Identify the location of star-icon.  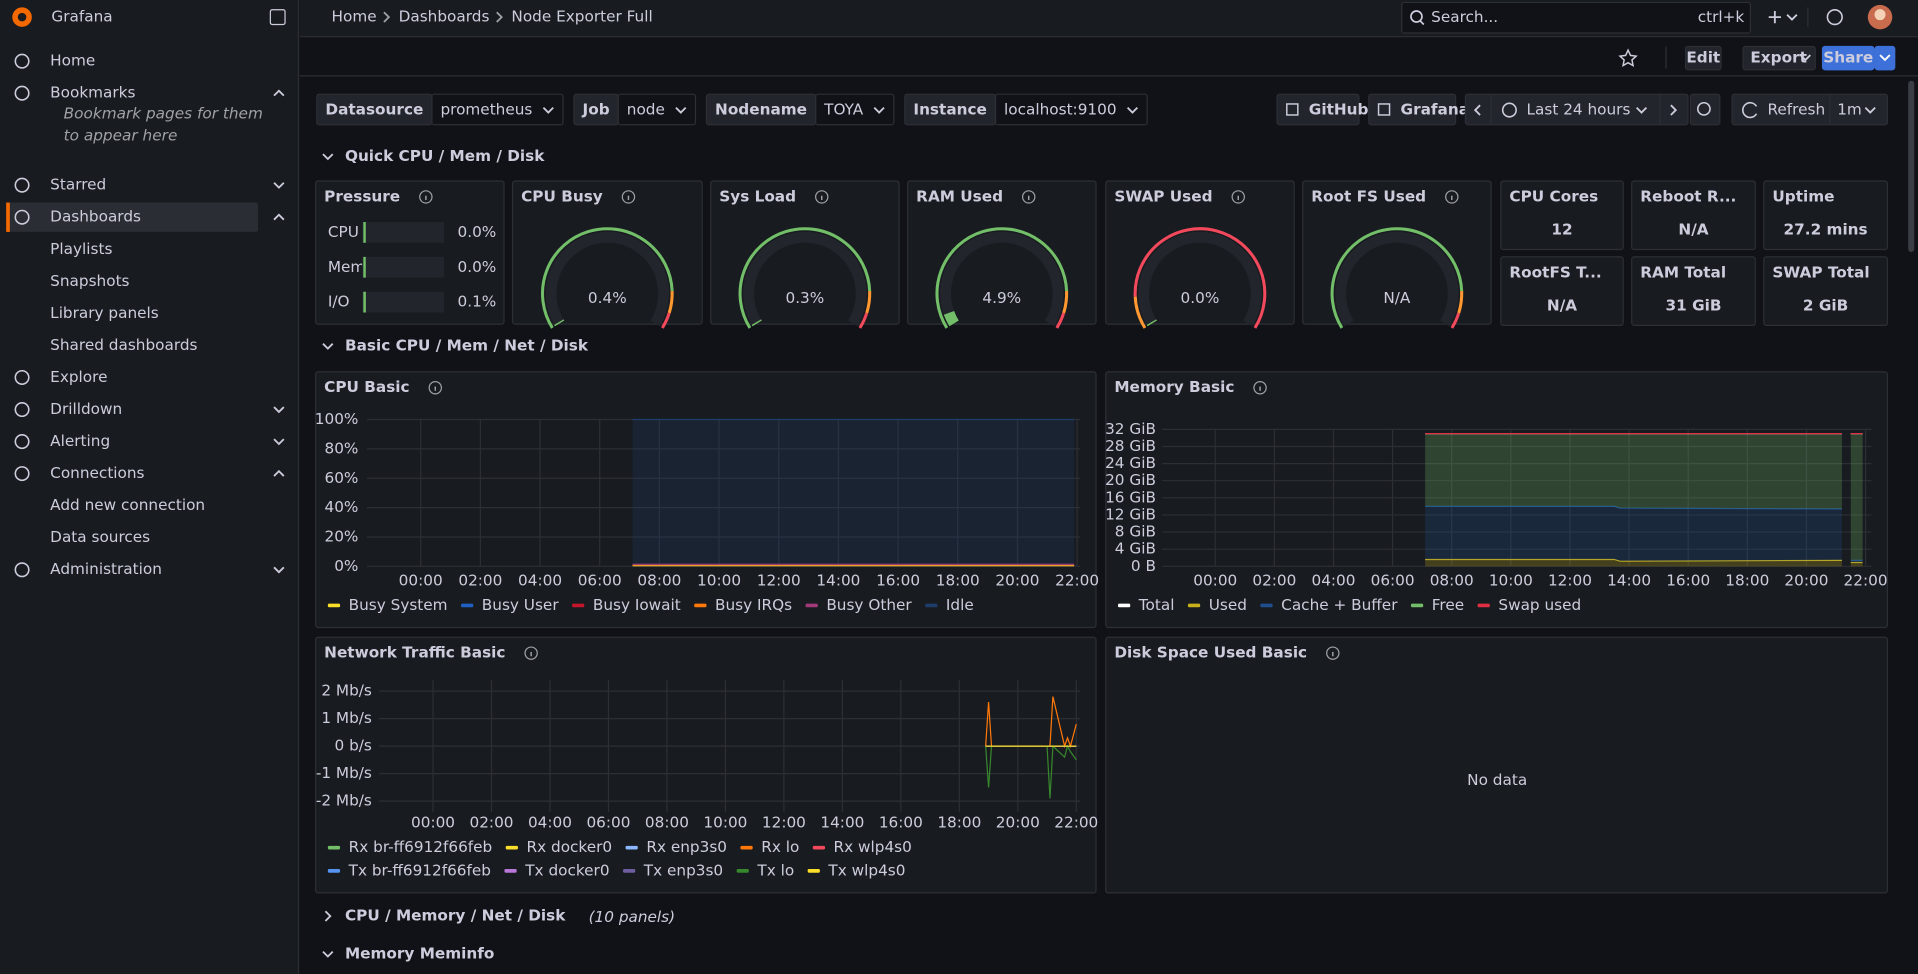
(1628, 57).